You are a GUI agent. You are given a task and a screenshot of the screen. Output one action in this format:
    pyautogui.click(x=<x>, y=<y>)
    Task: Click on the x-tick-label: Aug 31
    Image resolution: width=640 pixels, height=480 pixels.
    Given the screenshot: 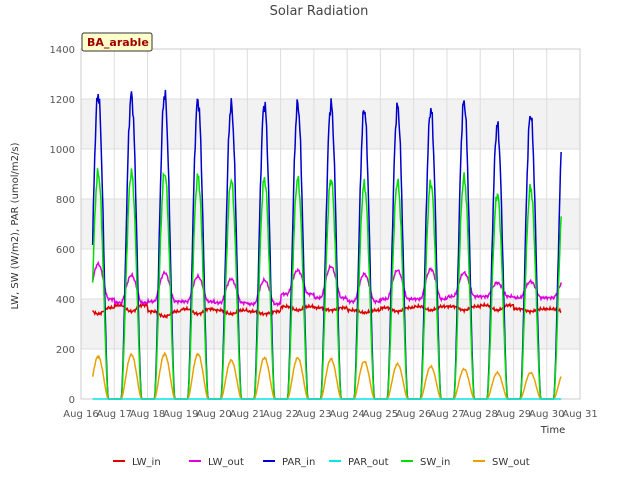 What is the action you would take?
    pyautogui.click(x=579, y=414)
    